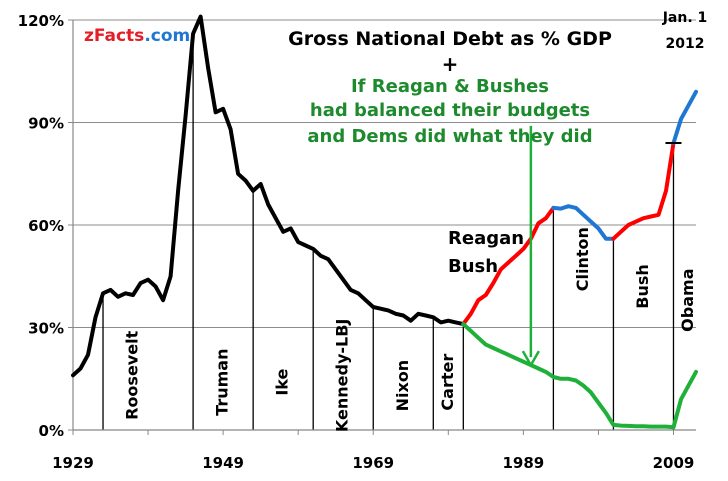 The width and height of the screenshot is (728, 481). What do you see at coordinates (508, 266) in the screenshot?
I see `series-reagan-bush1` at bounding box center [508, 266].